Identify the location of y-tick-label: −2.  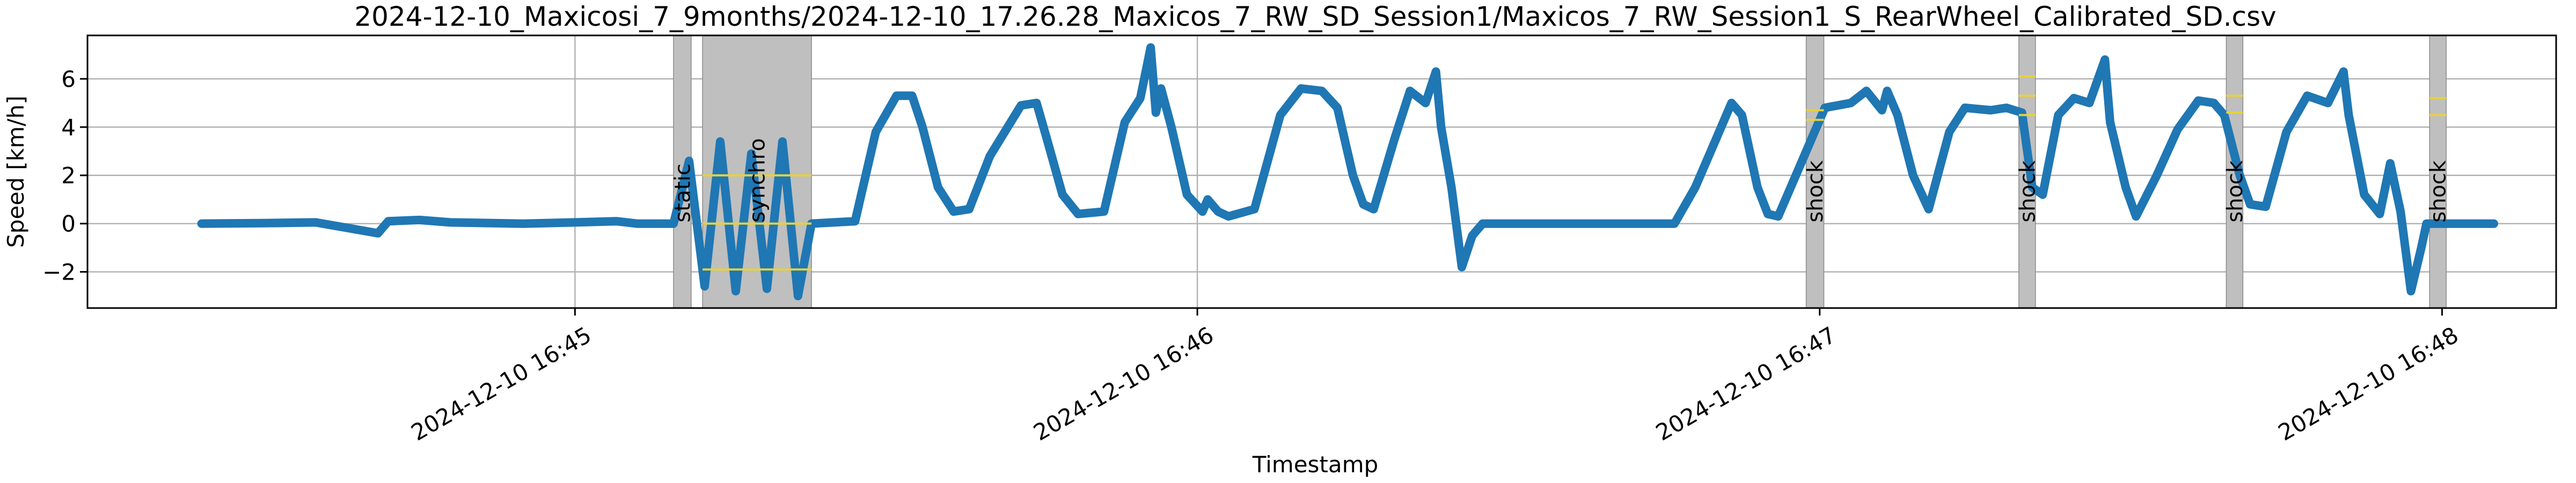
(59, 272).